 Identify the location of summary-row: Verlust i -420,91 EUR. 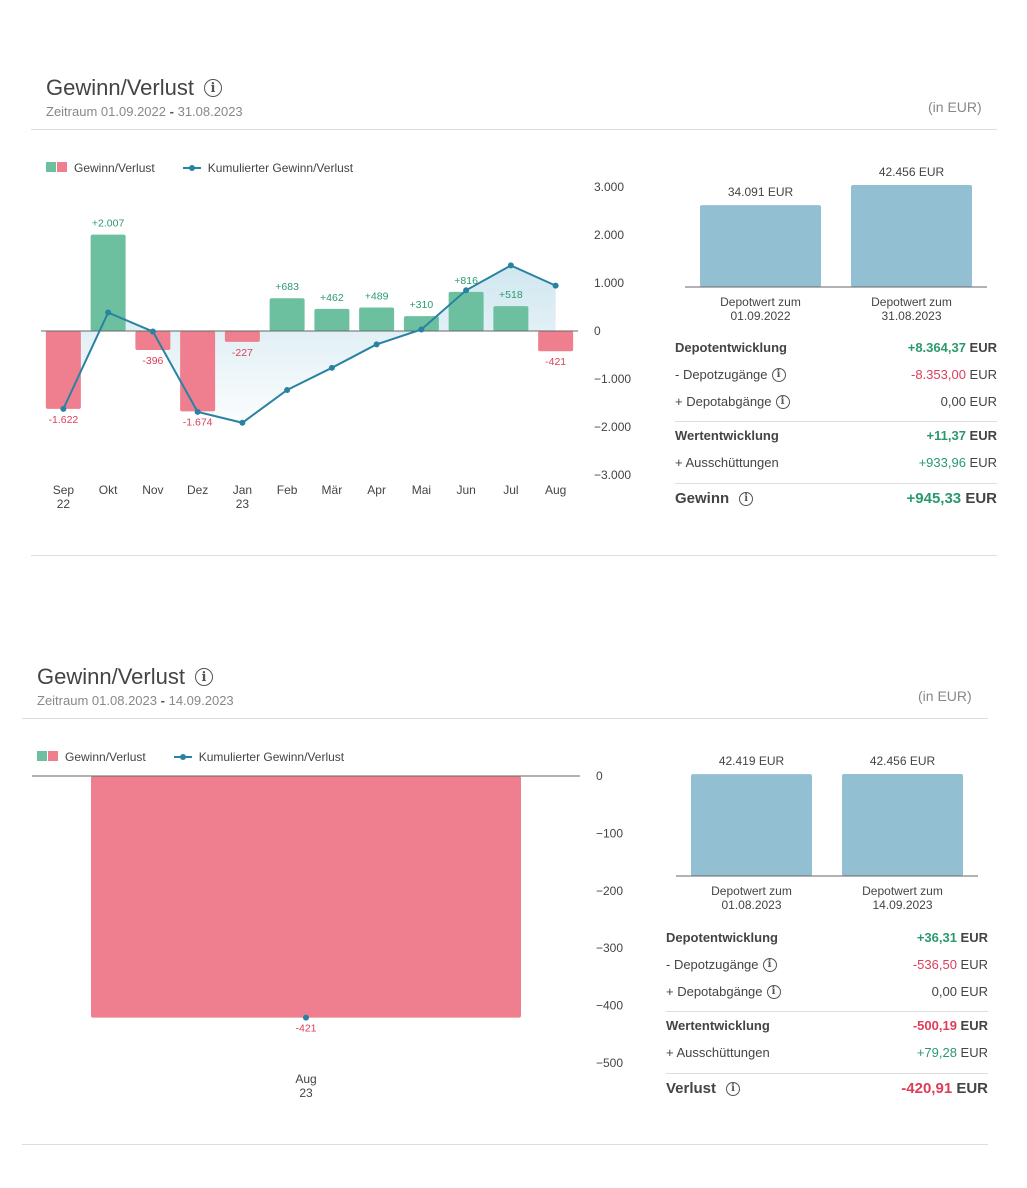
(827, 1088).